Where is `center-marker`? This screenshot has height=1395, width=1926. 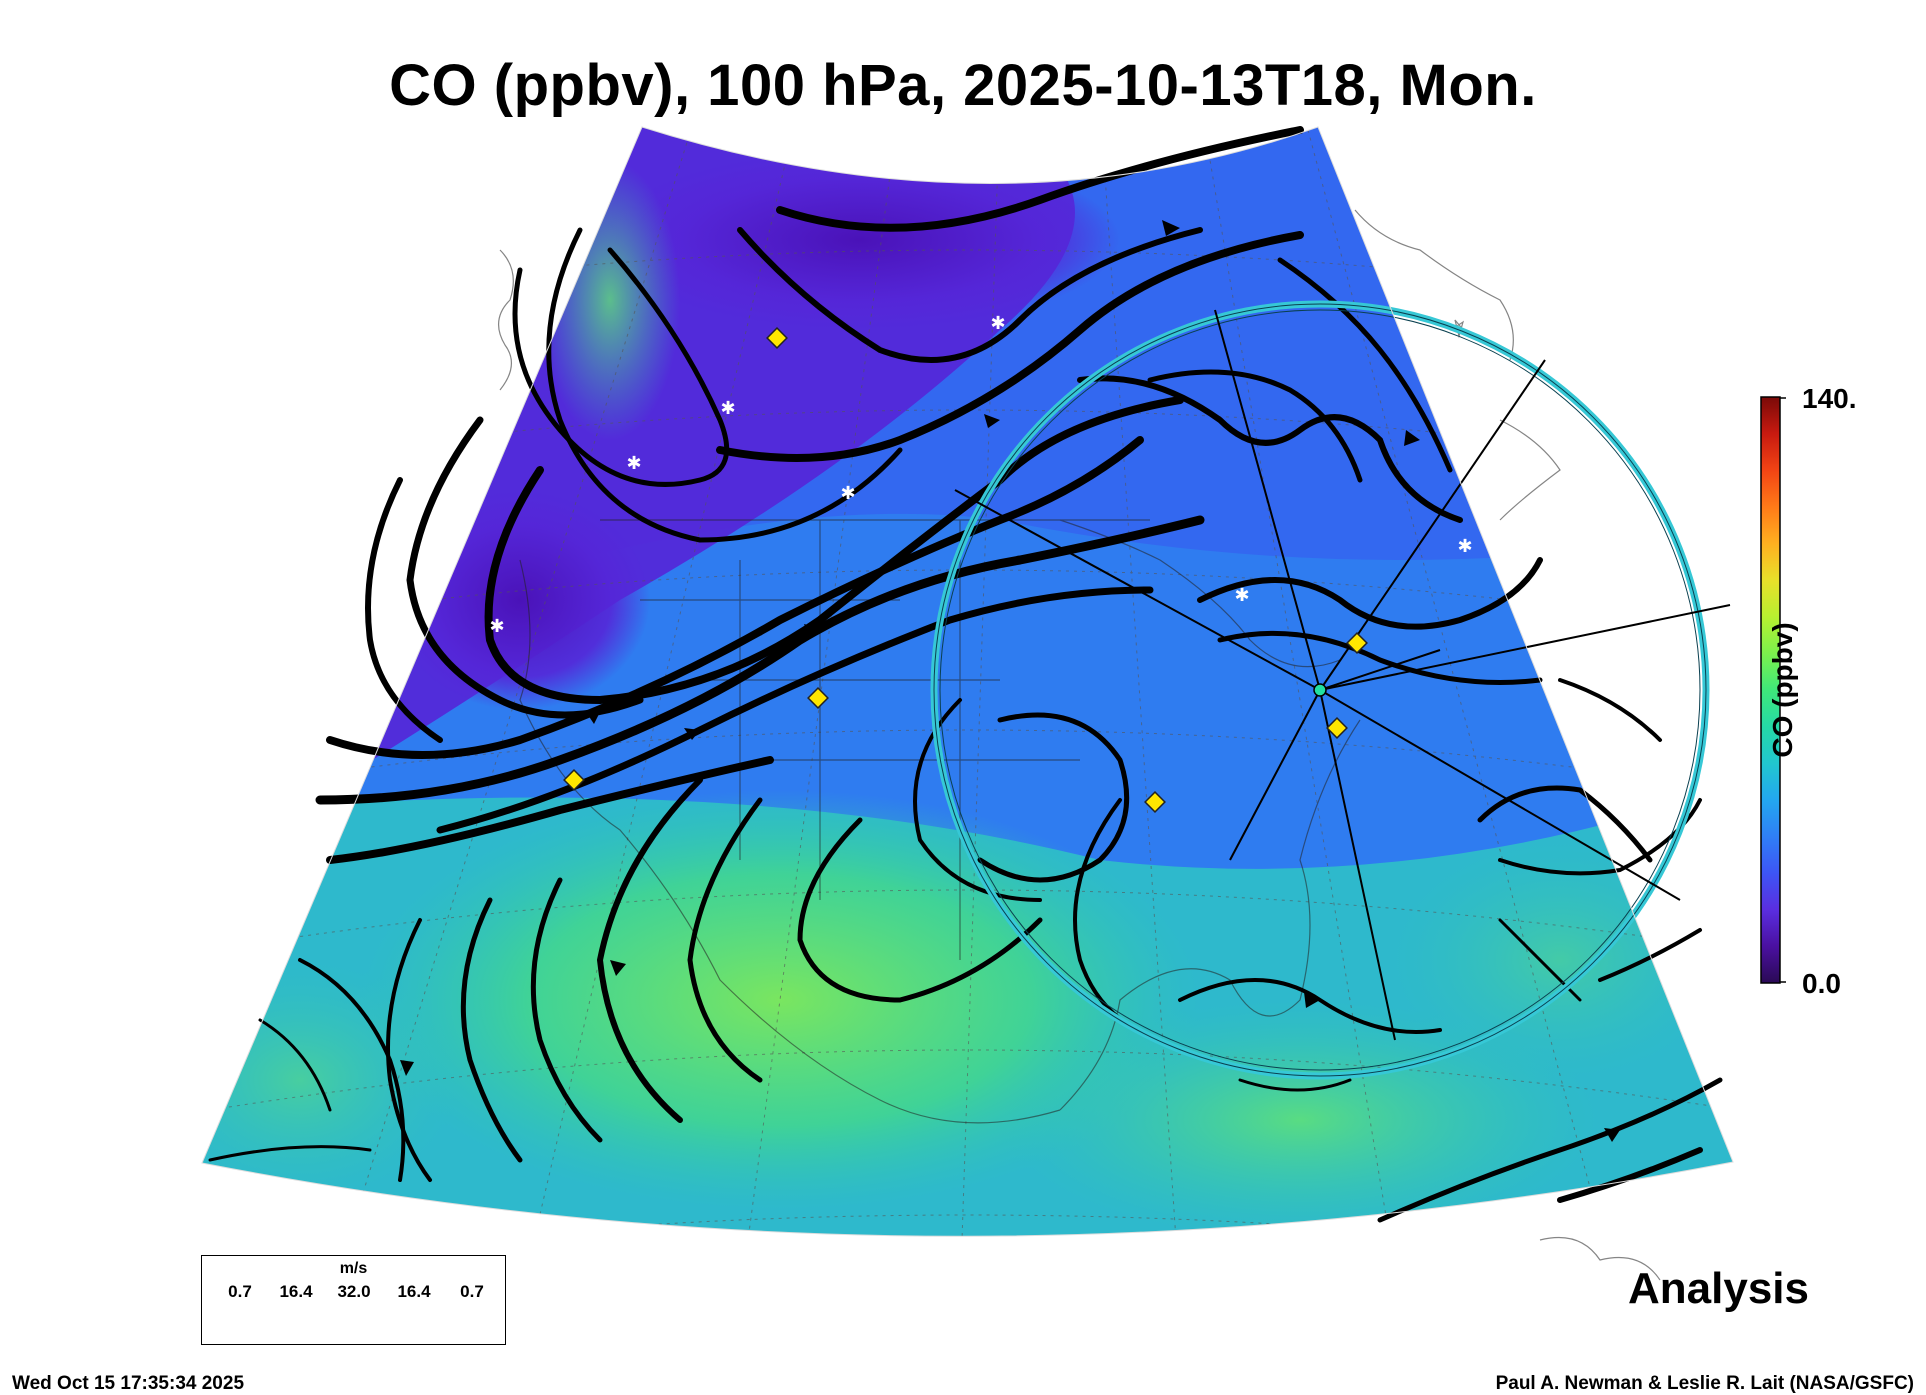 center-marker is located at coordinates (1320, 690).